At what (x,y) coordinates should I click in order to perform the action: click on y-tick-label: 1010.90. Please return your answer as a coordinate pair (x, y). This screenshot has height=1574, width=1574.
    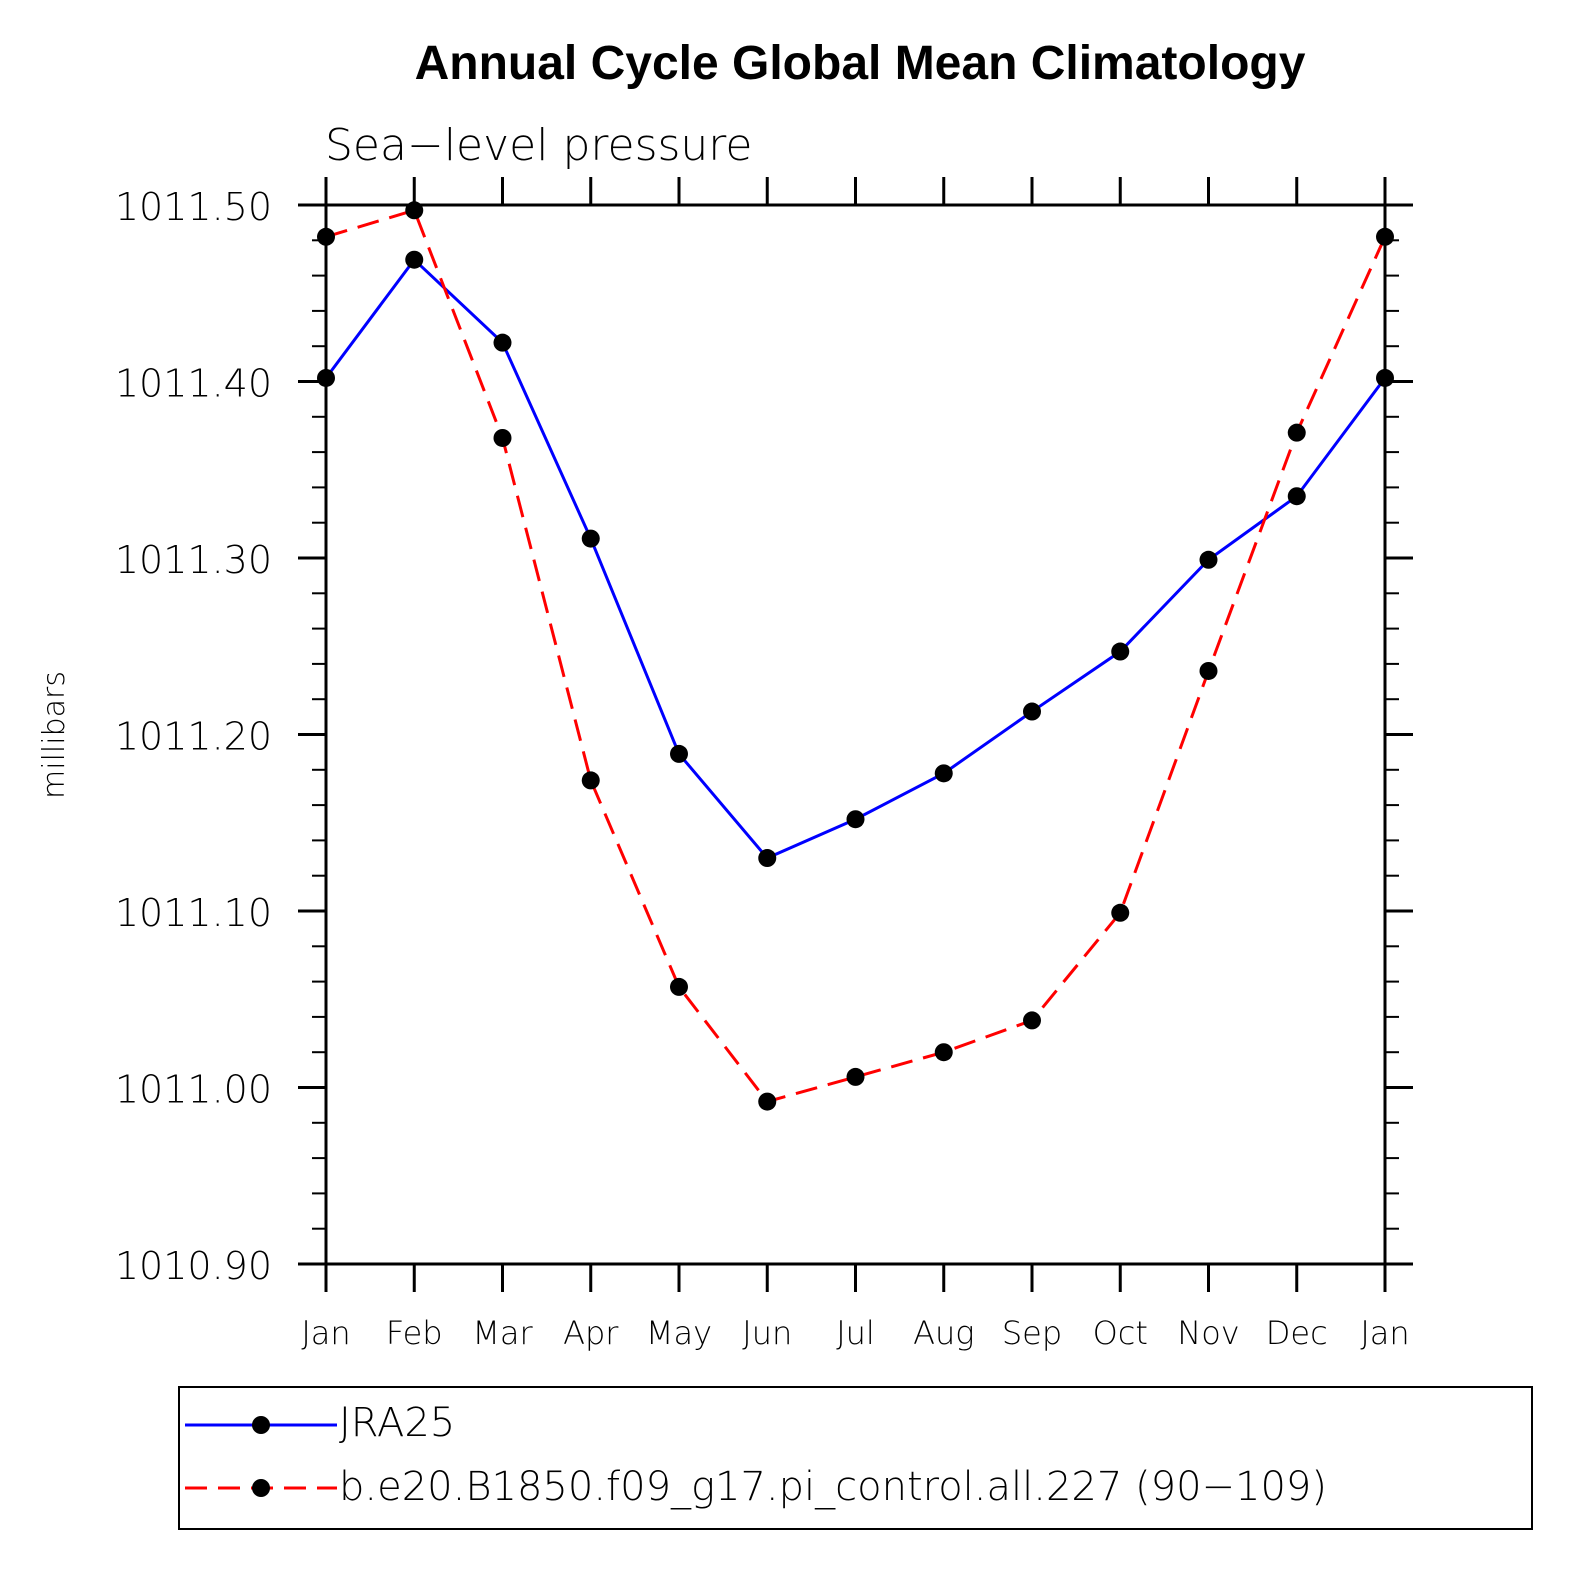
    Looking at the image, I should click on (193, 1266).